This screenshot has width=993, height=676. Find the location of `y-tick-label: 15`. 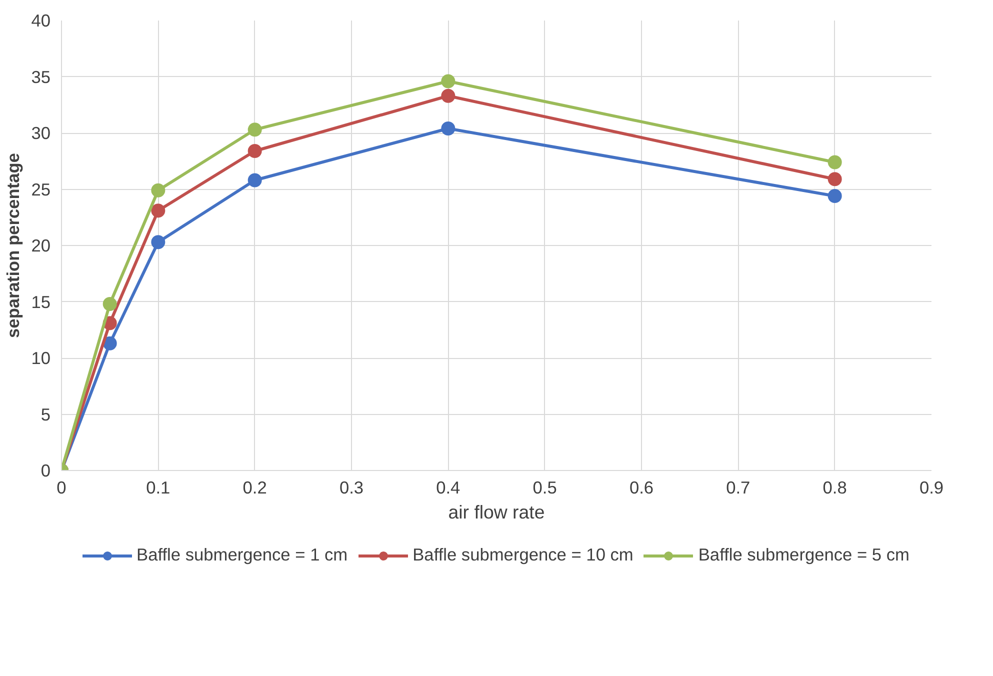

y-tick-label: 15 is located at coordinates (41, 302).